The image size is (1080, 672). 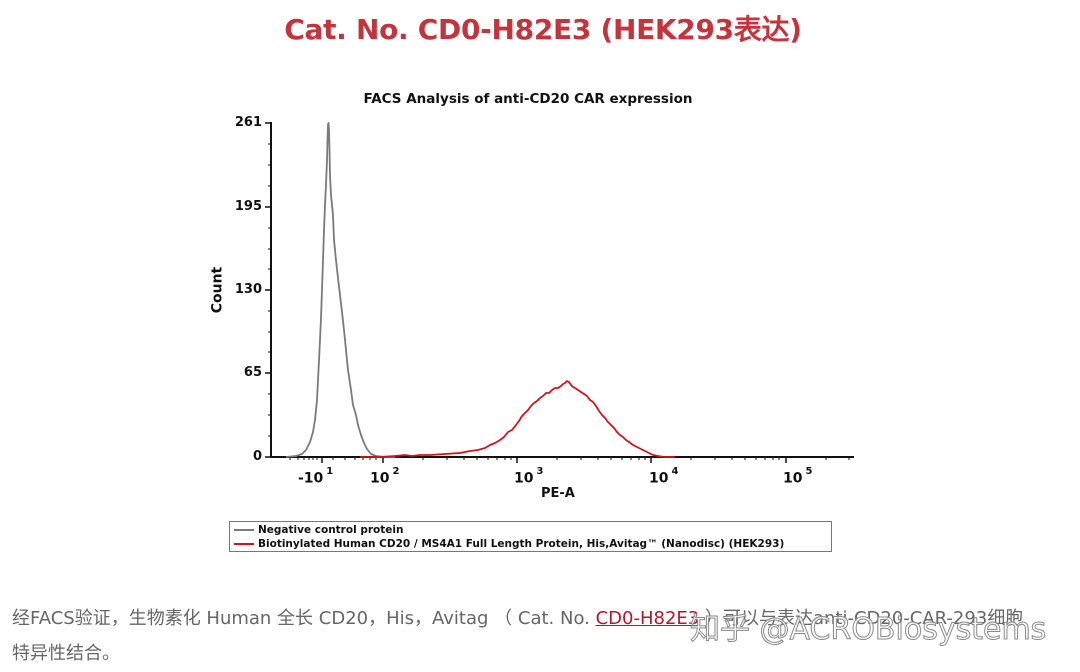 I want to click on legend-label: Negative control protein, so click(x=331, y=530).